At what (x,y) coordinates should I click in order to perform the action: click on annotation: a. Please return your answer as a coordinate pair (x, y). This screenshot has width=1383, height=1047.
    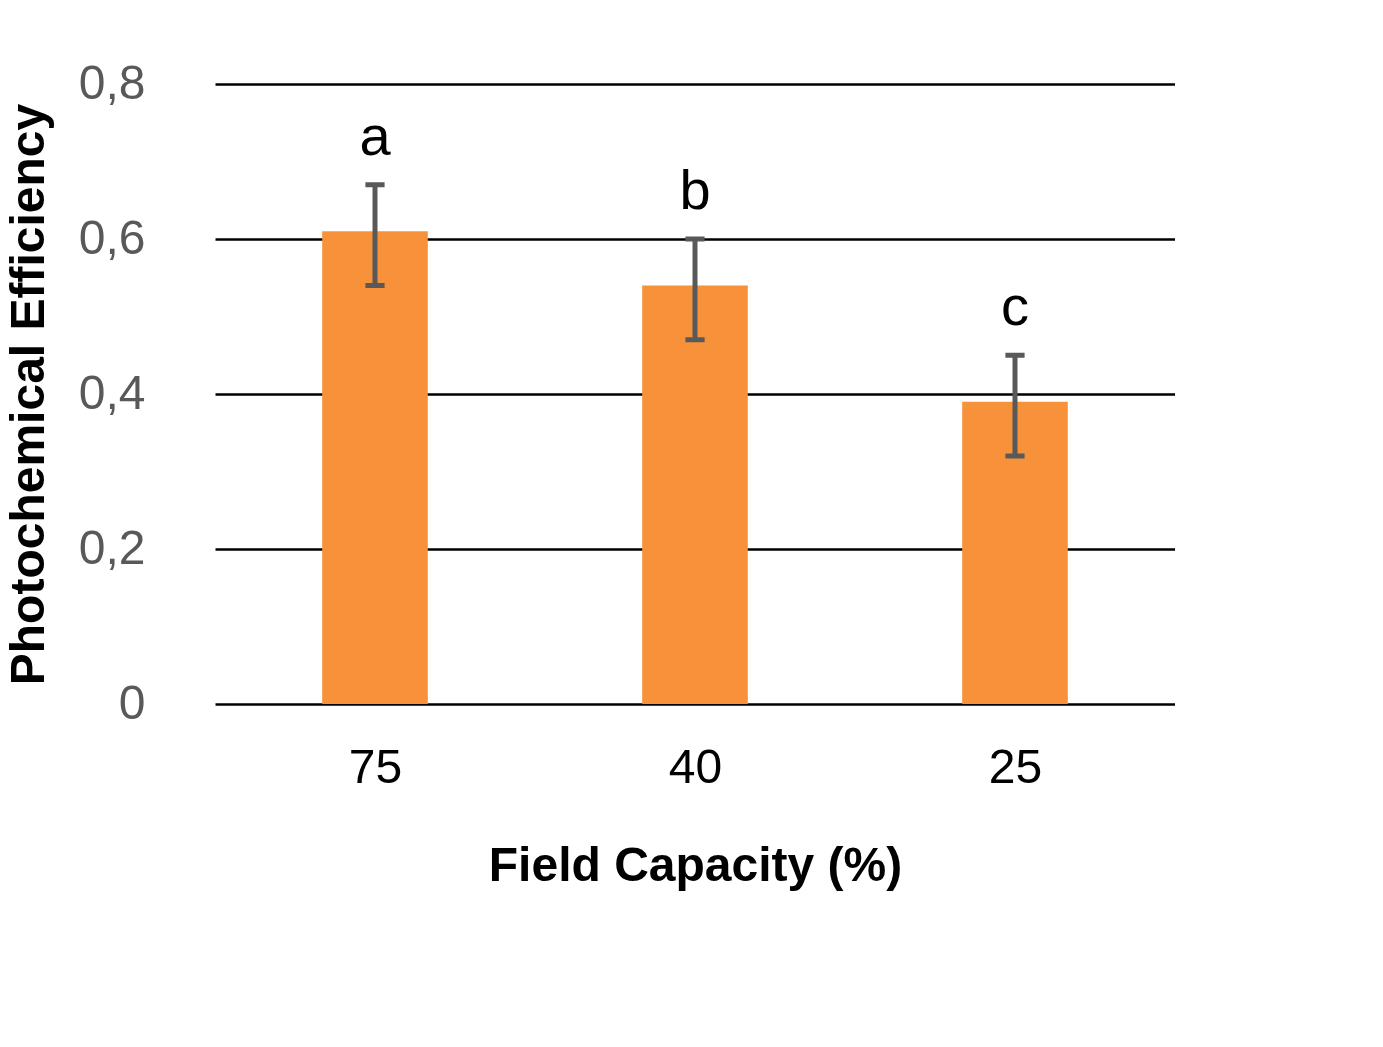
    Looking at the image, I should click on (375, 135).